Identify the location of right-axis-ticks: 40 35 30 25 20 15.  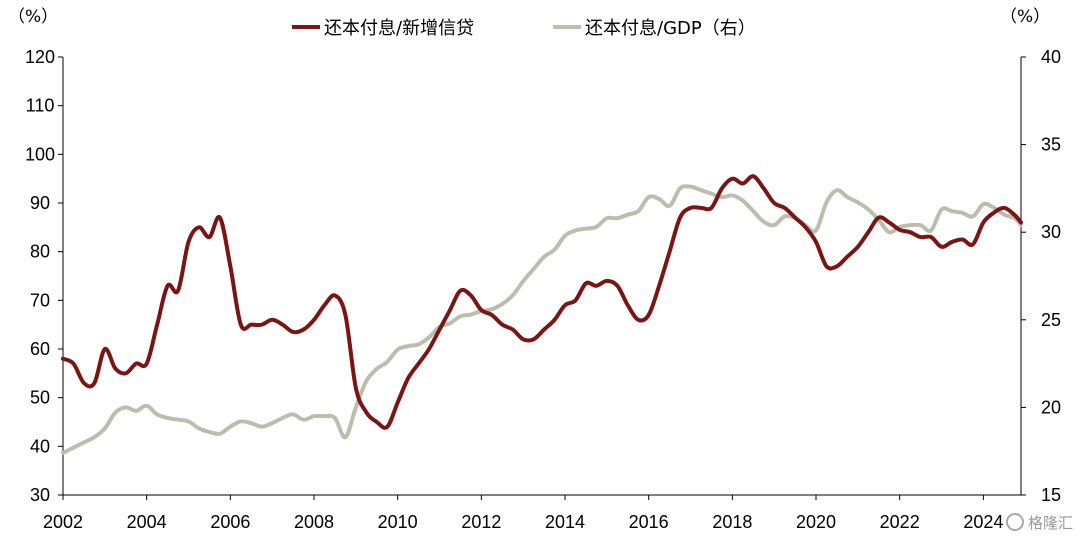
(1041, 276).